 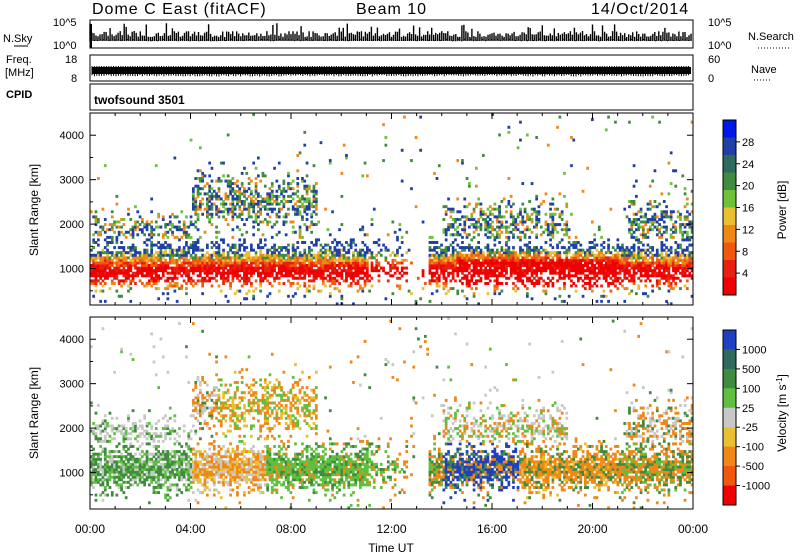 What do you see at coordinates (782, 210) in the screenshot?
I see `power-colorbar-label: Power [dB]` at bounding box center [782, 210].